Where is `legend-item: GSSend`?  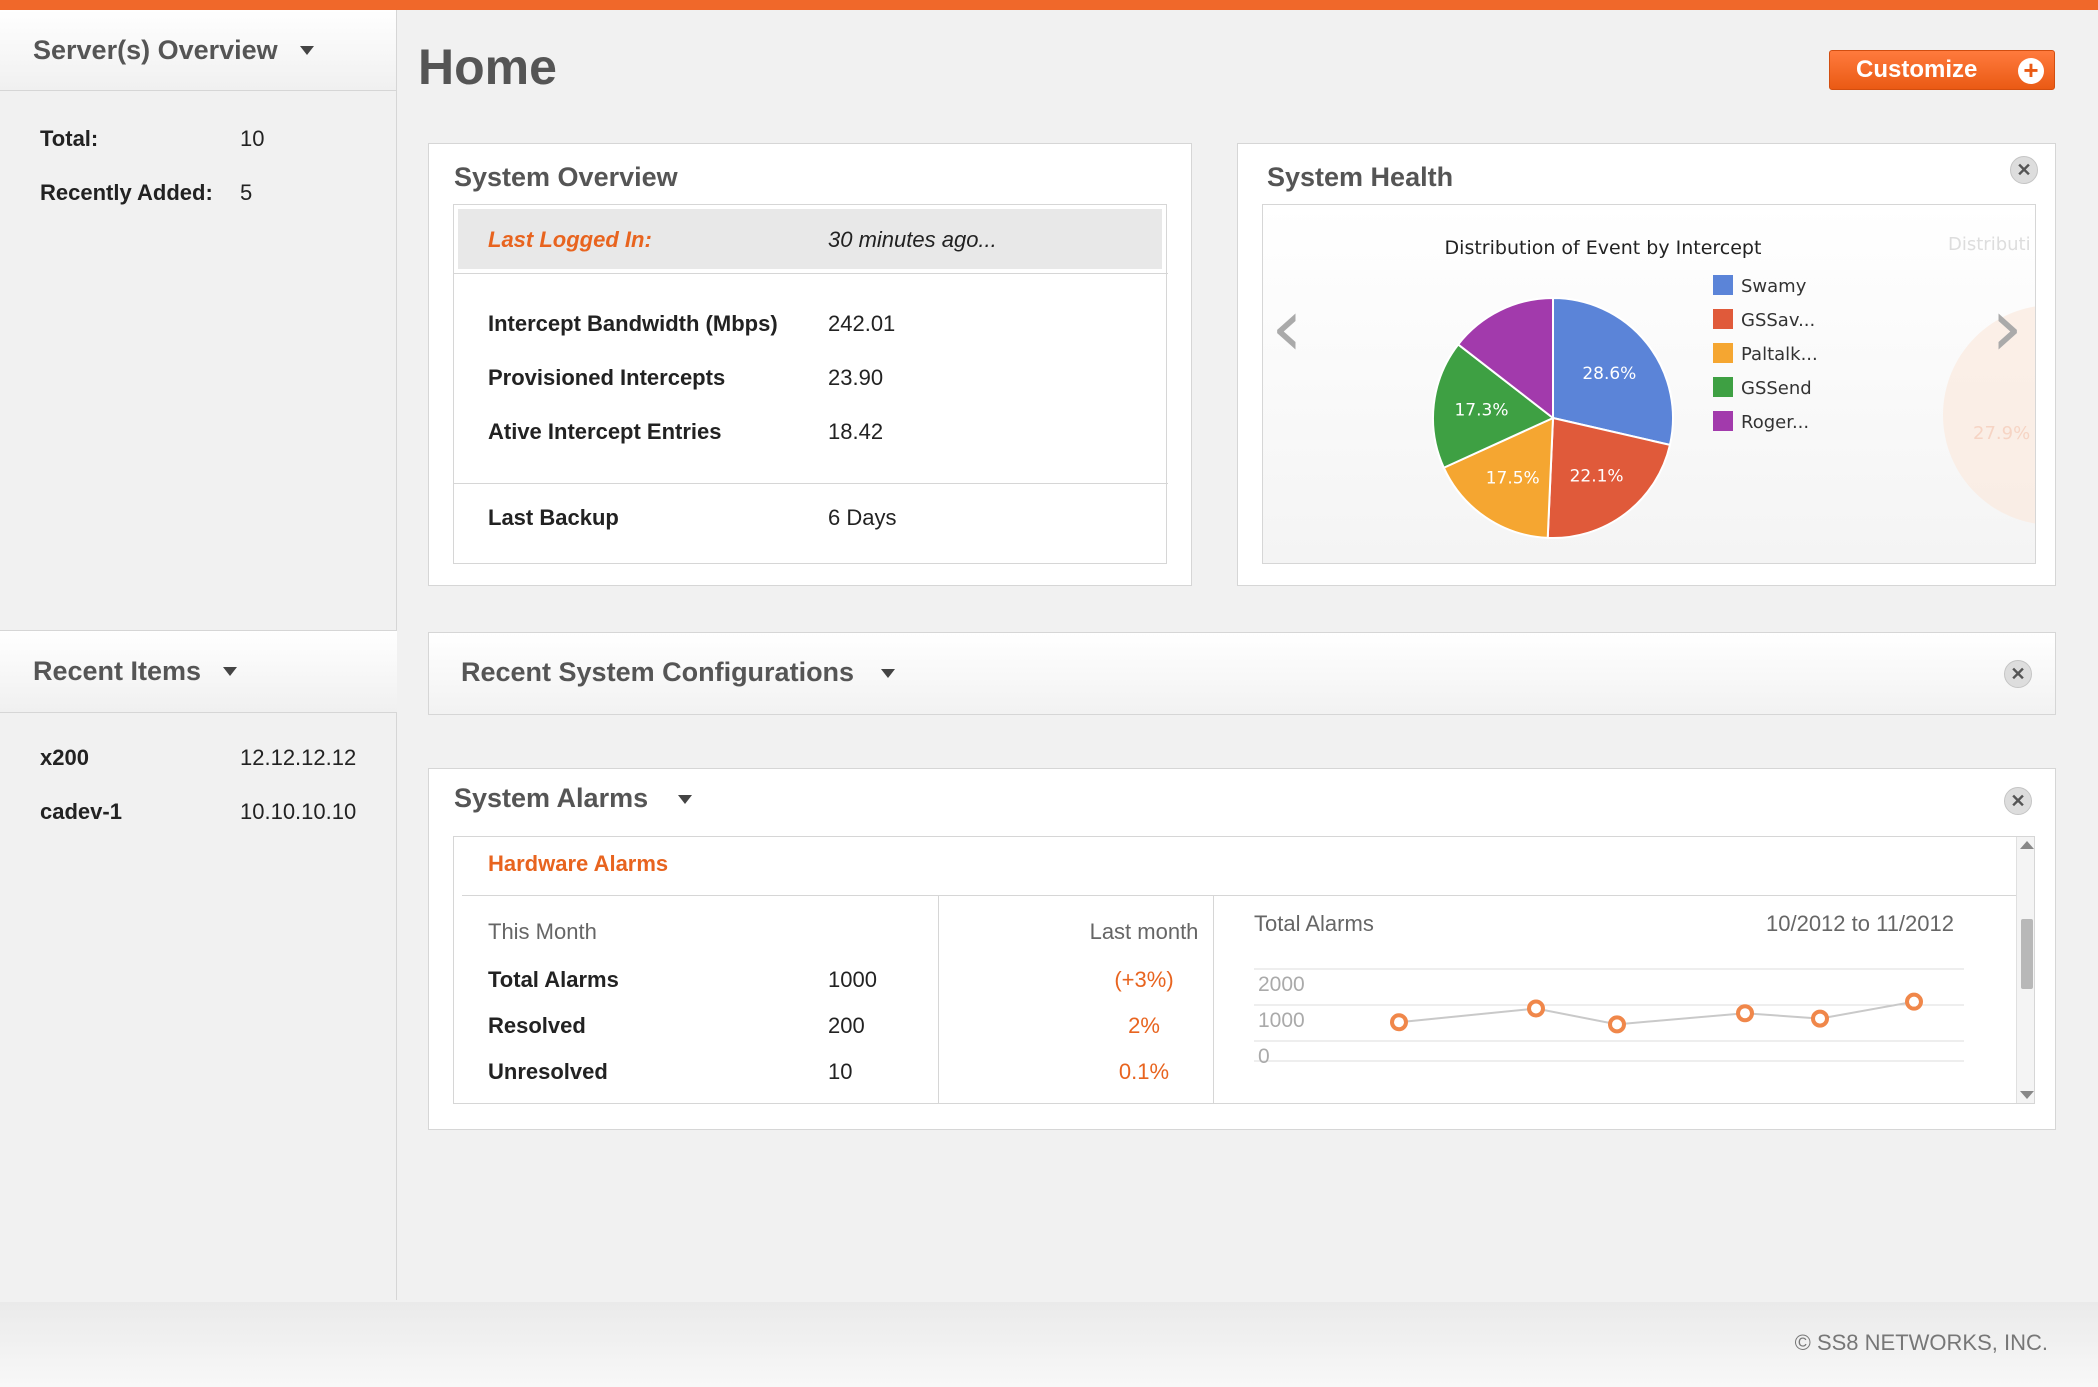
legend-item: GSSend is located at coordinates (1776, 388).